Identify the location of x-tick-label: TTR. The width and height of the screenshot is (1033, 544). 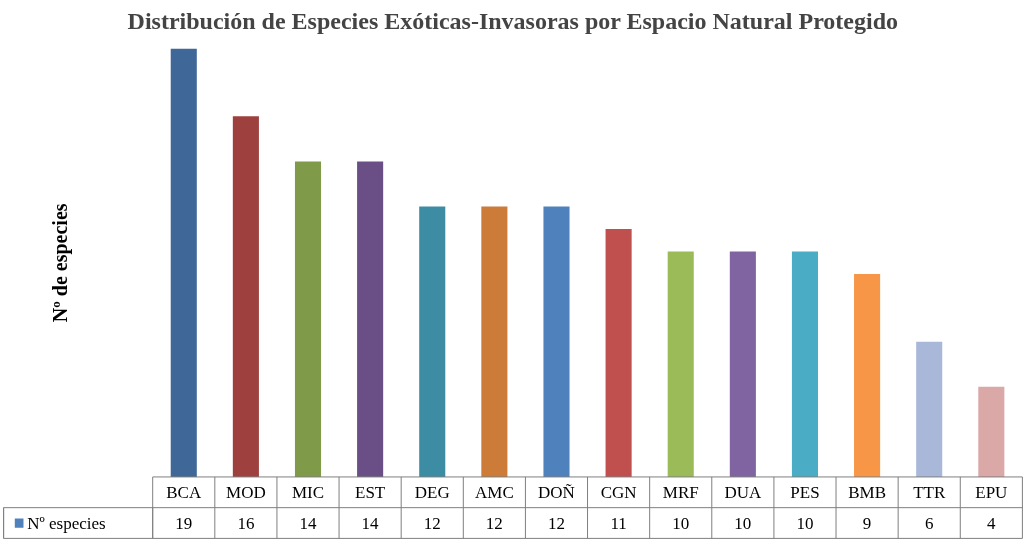
(929, 492).